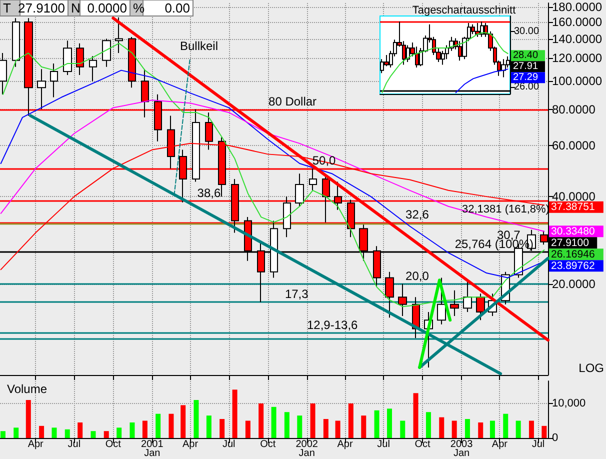 The height and width of the screenshot is (459, 606). I want to click on chart-title: Tageschartausschnitt, so click(464, 10).